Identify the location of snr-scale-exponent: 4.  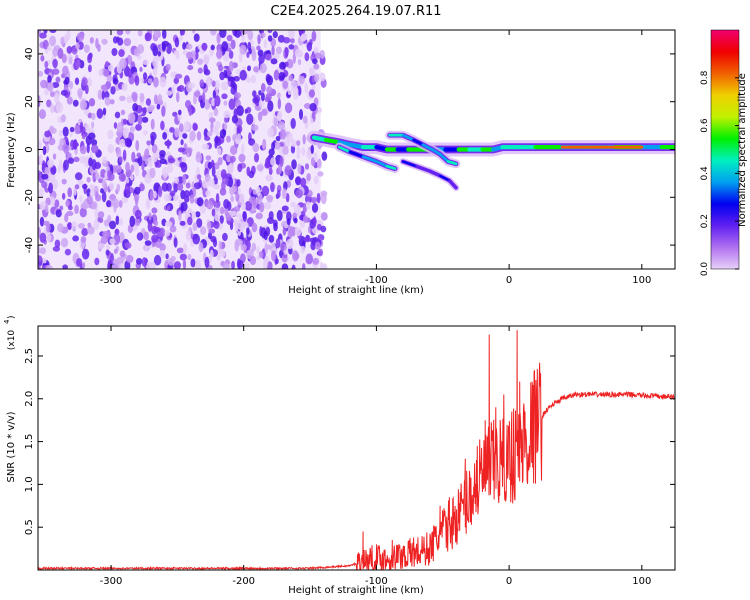
(7, 321).